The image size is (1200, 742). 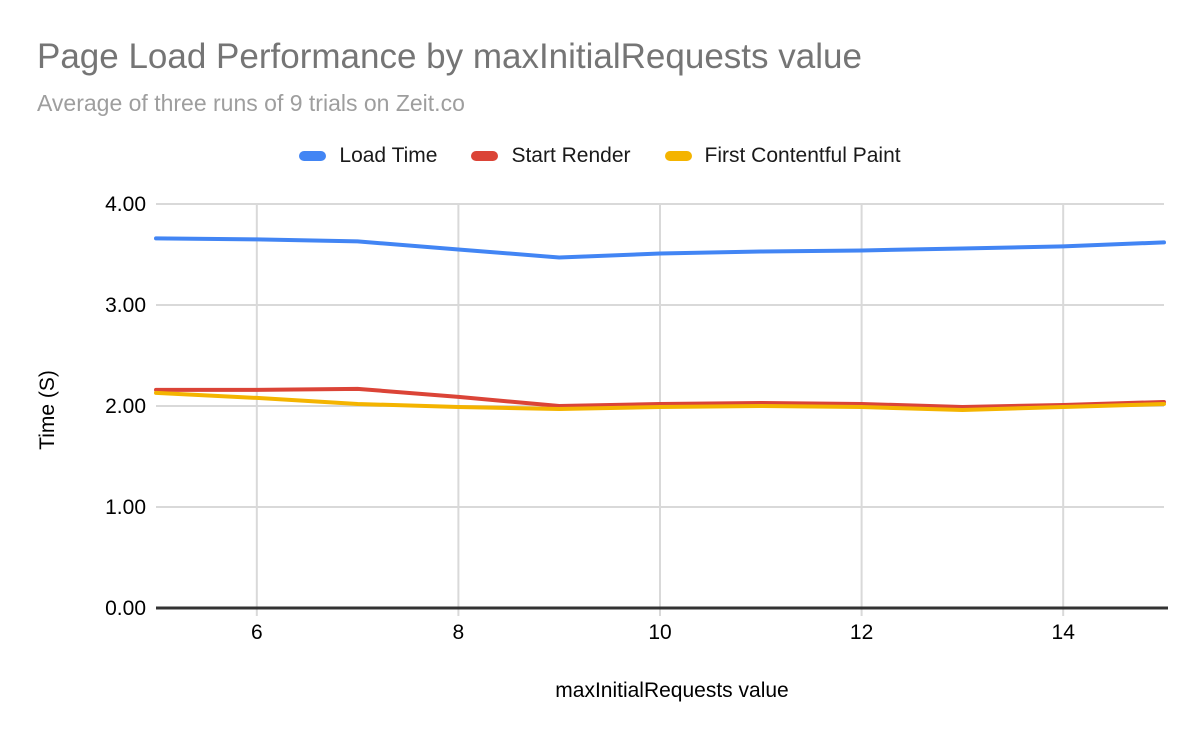 What do you see at coordinates (571, 155) in the screenshot?
I see `legend-label-start-render: Start Render` at bounding box center [571, 155].